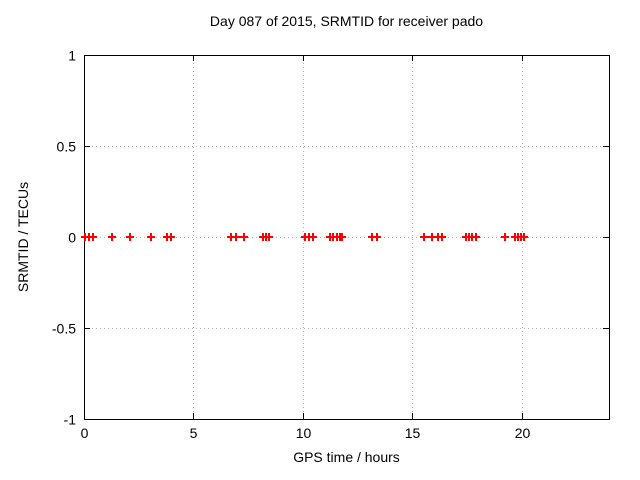 The image size is (640, 480). What do you see at coordinates (194, 433) in the screenshot?
I see `svg-text: 5` at bounding box center [194, 433].